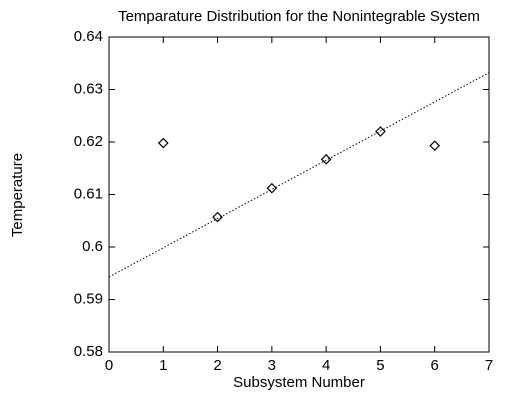  What do you see at coordinates (163, 365) in the screenshot?
I see `x-tick-label: 1` at bounding box center [163, 365].